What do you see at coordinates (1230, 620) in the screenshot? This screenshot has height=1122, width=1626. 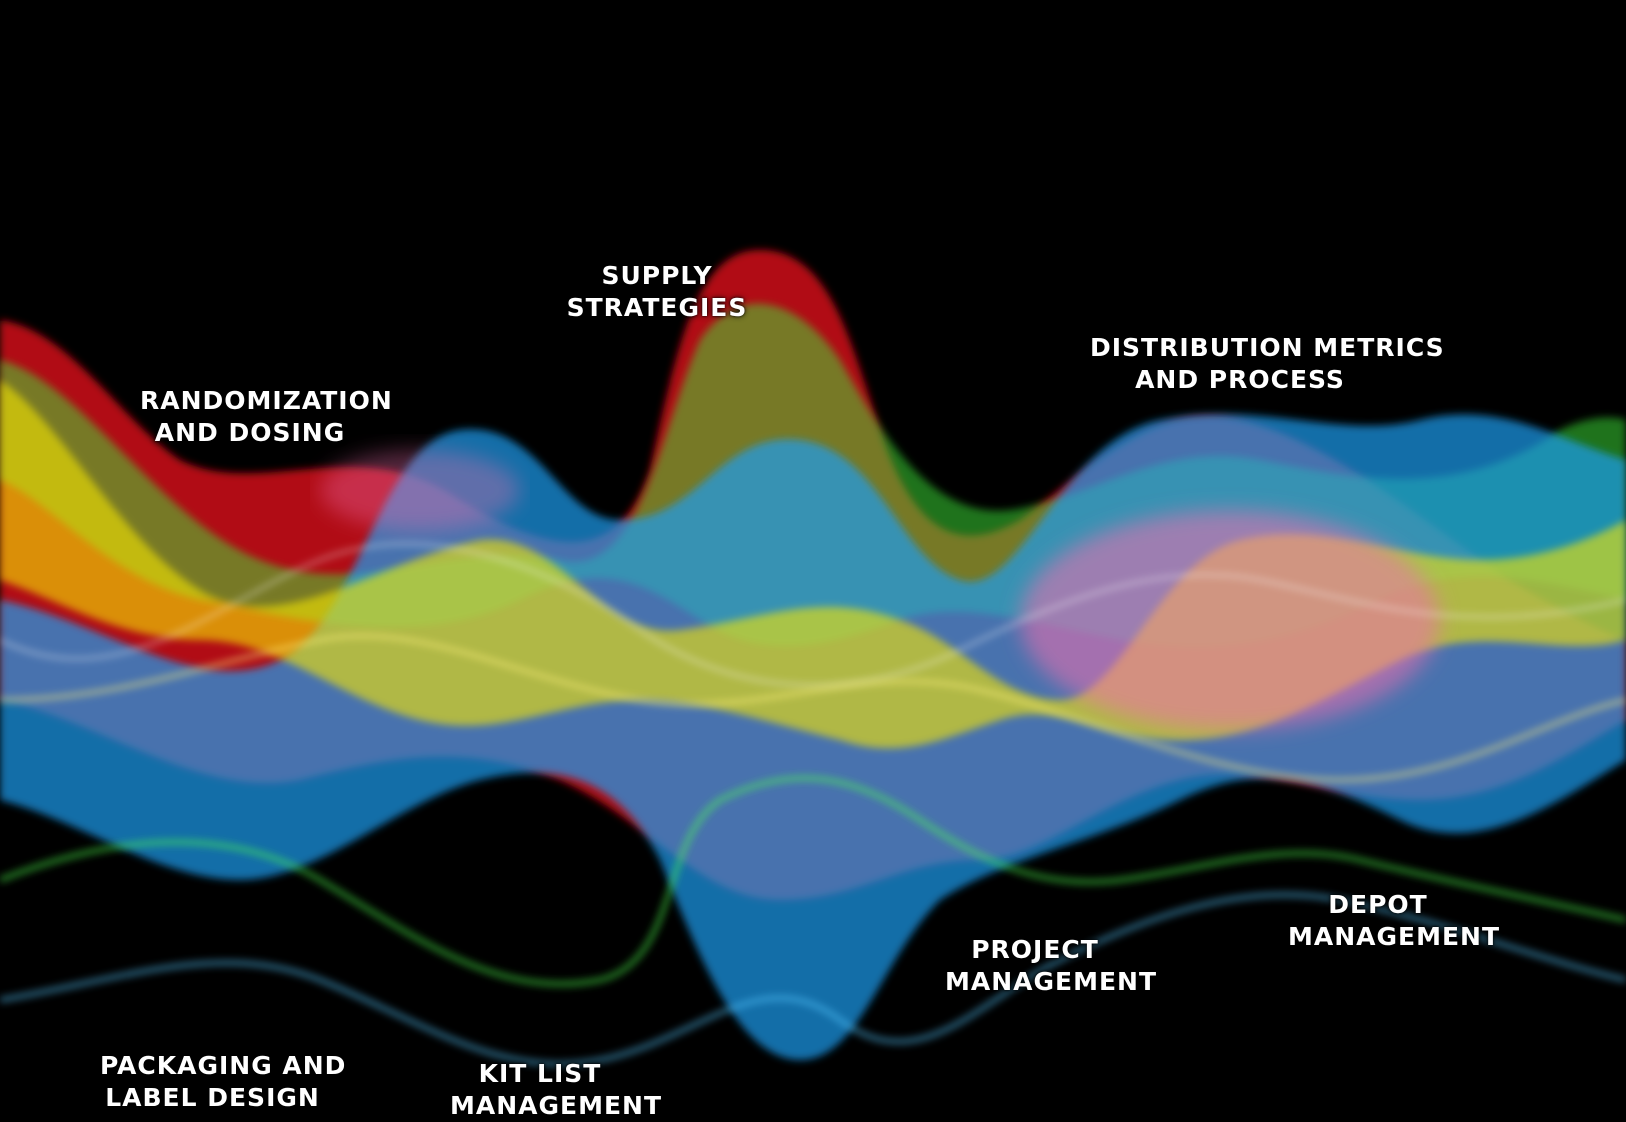 I see `pink-glow` at bounding box center [1230, 620].